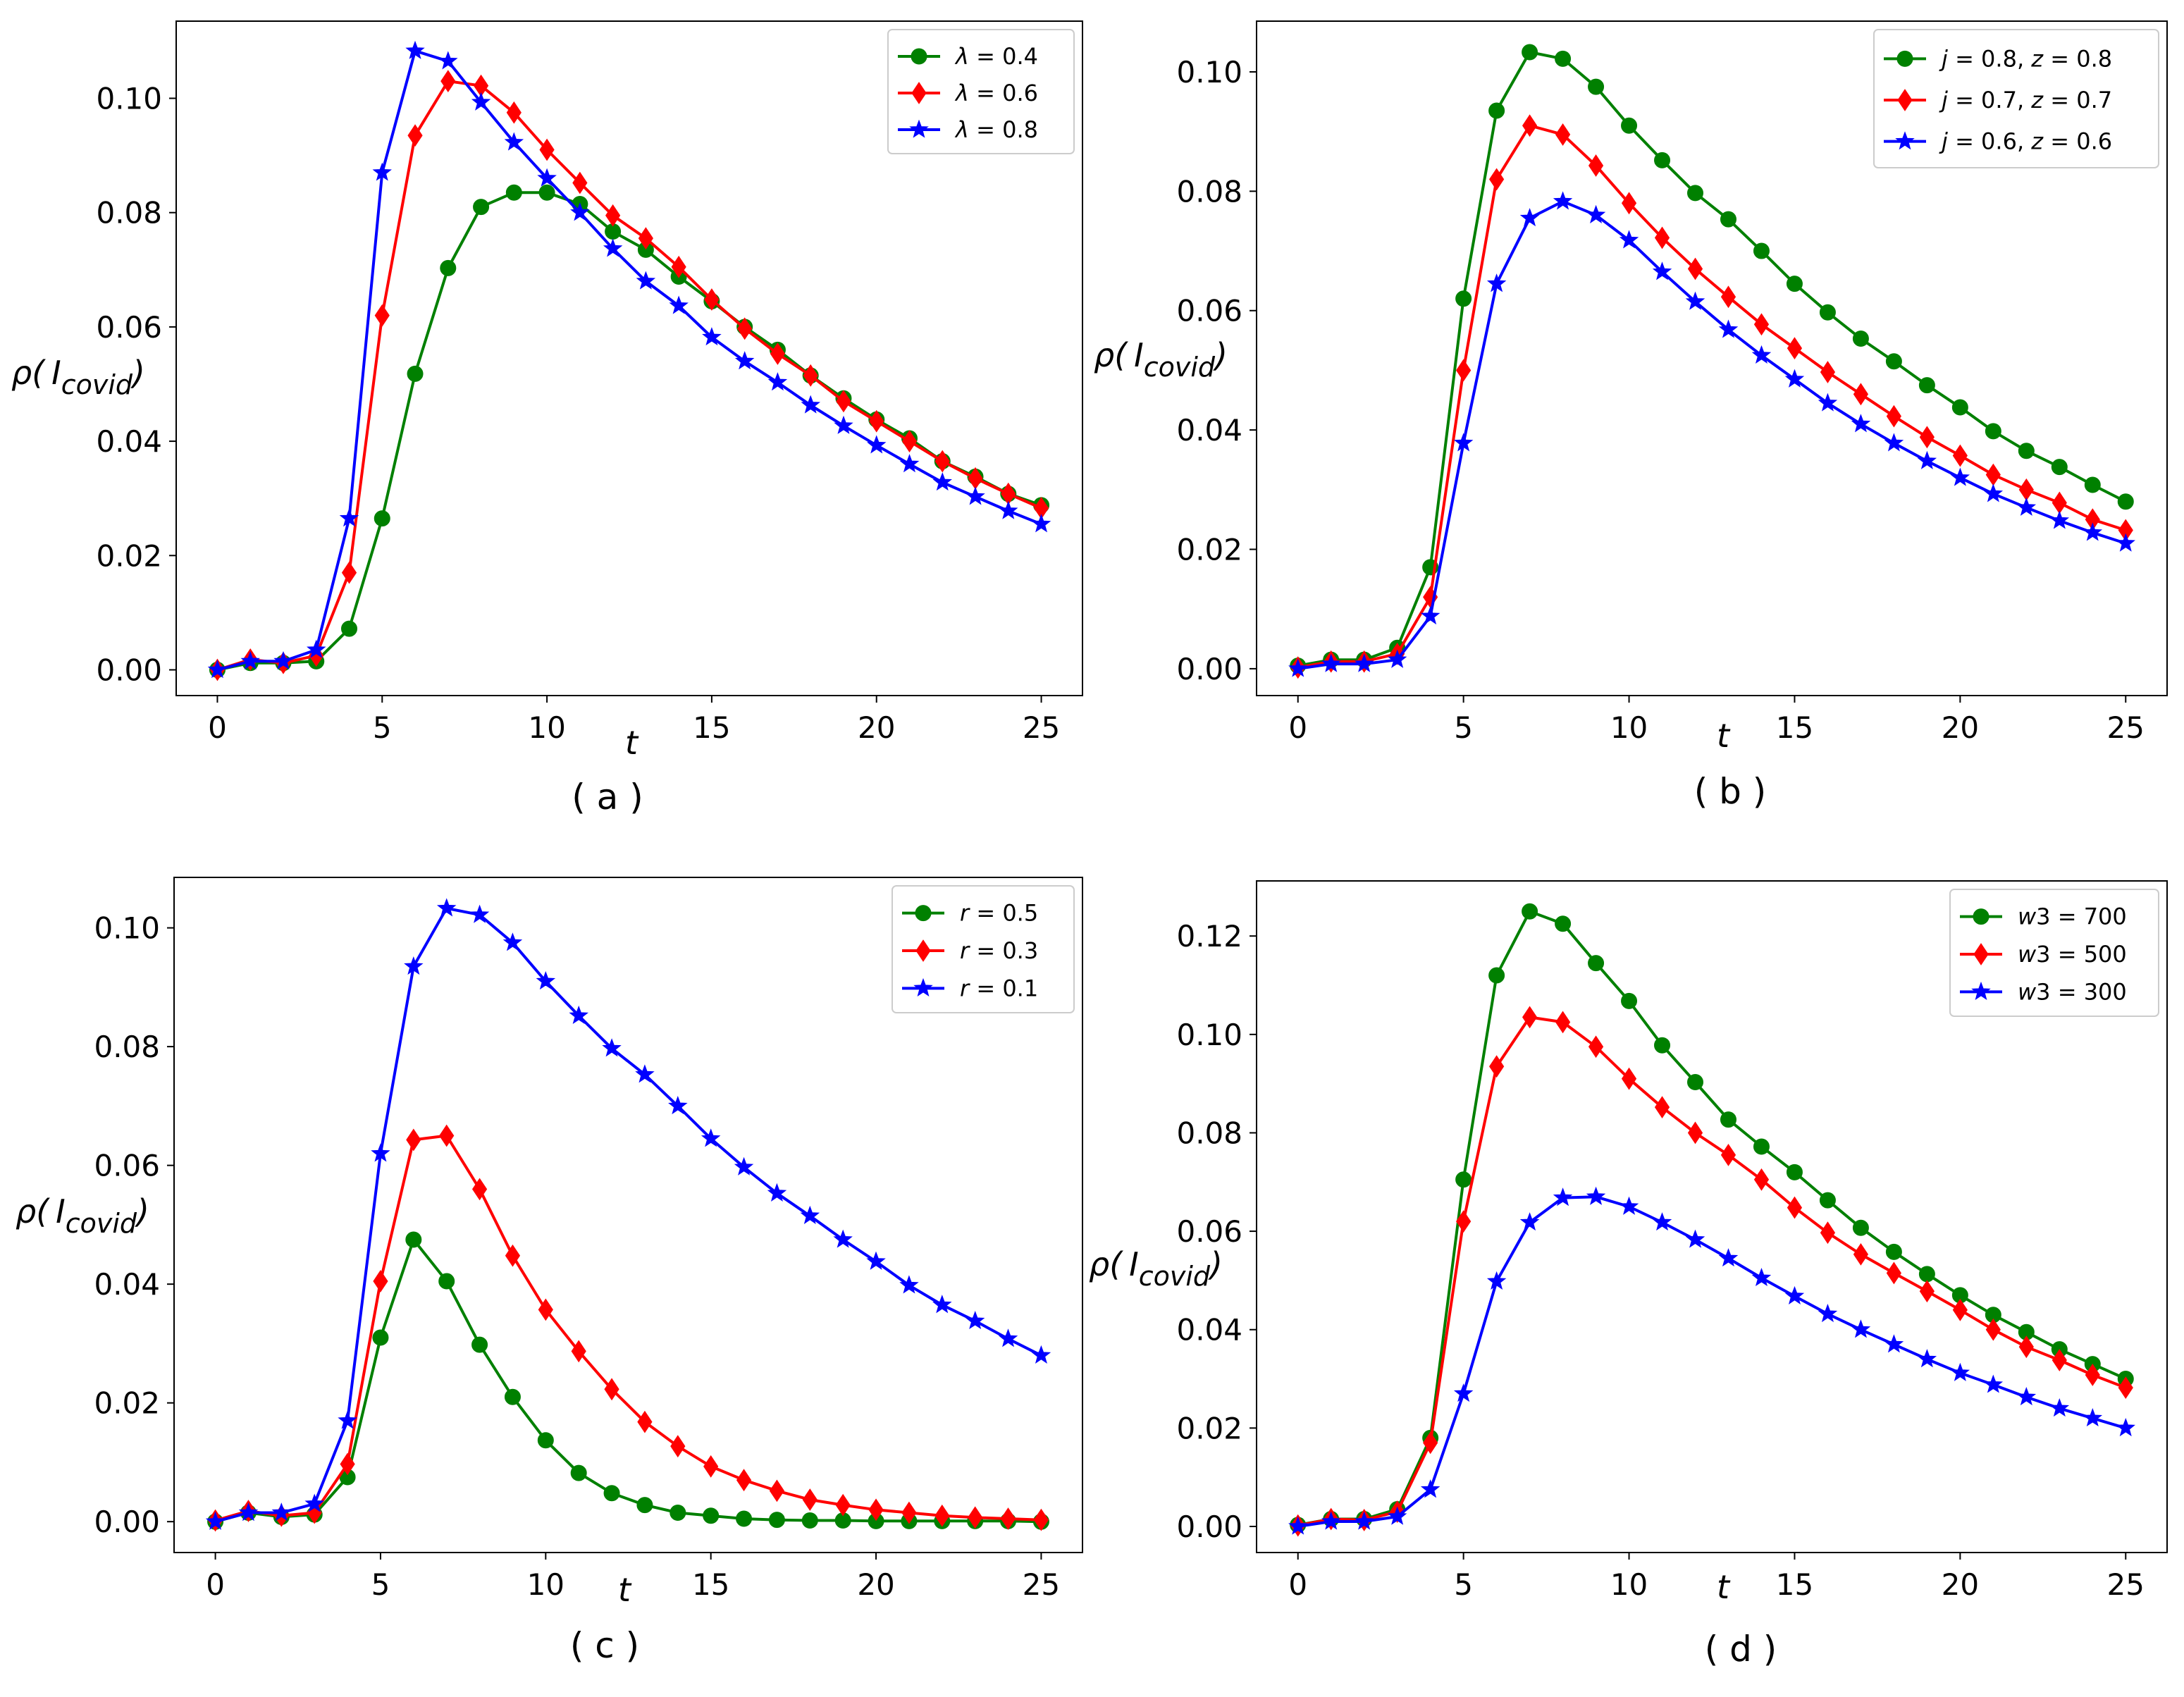 Image resolution: width=2184 pixels, height=1697 pixels. Describe the element at coordinates (129, 441) in the screenshot. I see `y-tick-label: 0.04` at that location.